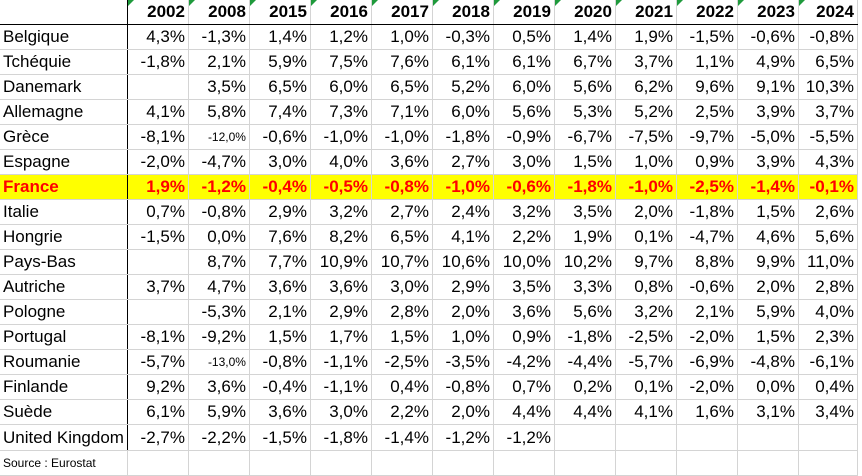  Describe the element at coordinates (646, 262) in the screenshot. I see `value-cell: 9,7%` at that location.